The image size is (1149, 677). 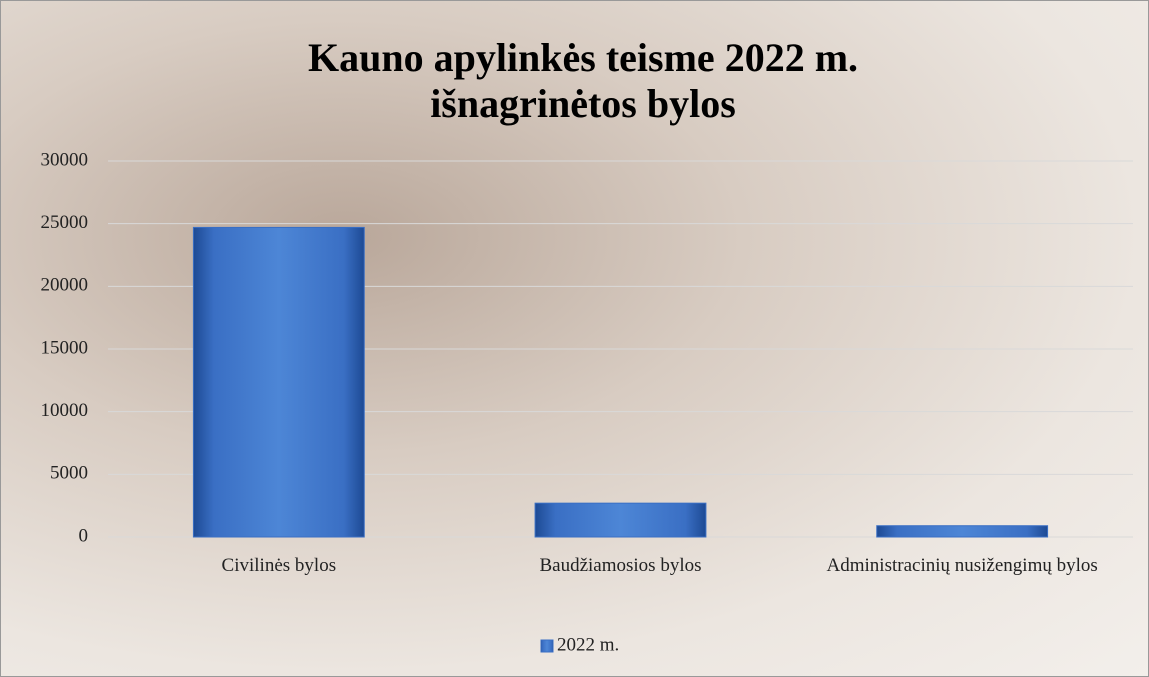 I want to click on y-tick-label: 25000, so click(x=65, y=222).